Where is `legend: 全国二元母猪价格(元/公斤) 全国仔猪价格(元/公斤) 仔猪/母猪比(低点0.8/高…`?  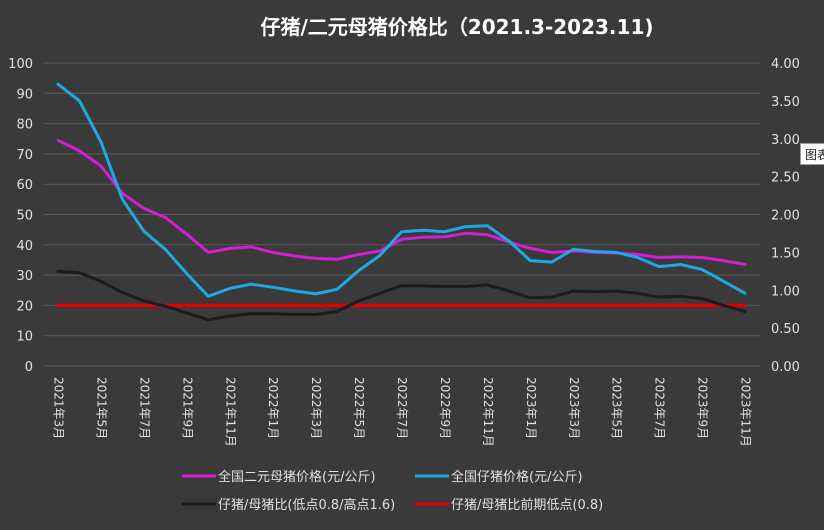 legend: 全国二元母猪价格(元/公斤) 全国仔猪价格(元/公斤) 仔猪/母猪比(低点0.8/高… is located at coordinates (392, 491).